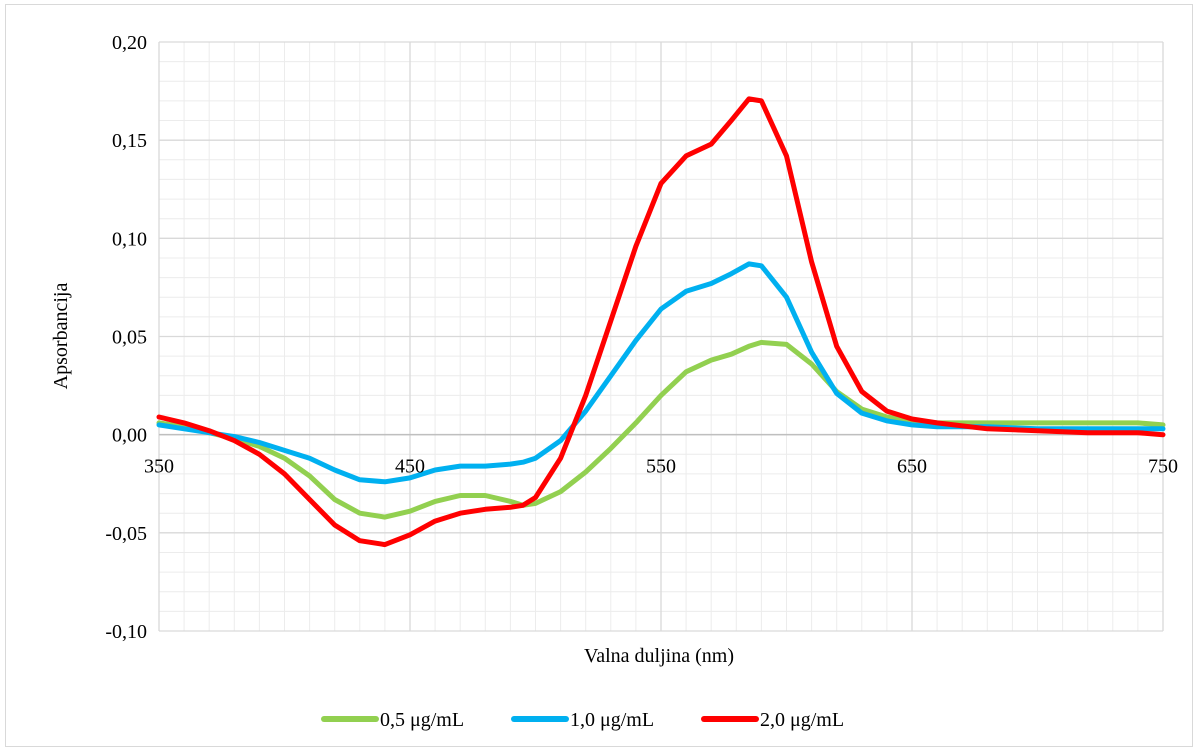 This screenshot has width=1198, height=751. What do you see at coordinates (659, 656) in the screenshot?
I see `x-axis-title: Valna duljina (nm)` at bounding box center [659, 656].